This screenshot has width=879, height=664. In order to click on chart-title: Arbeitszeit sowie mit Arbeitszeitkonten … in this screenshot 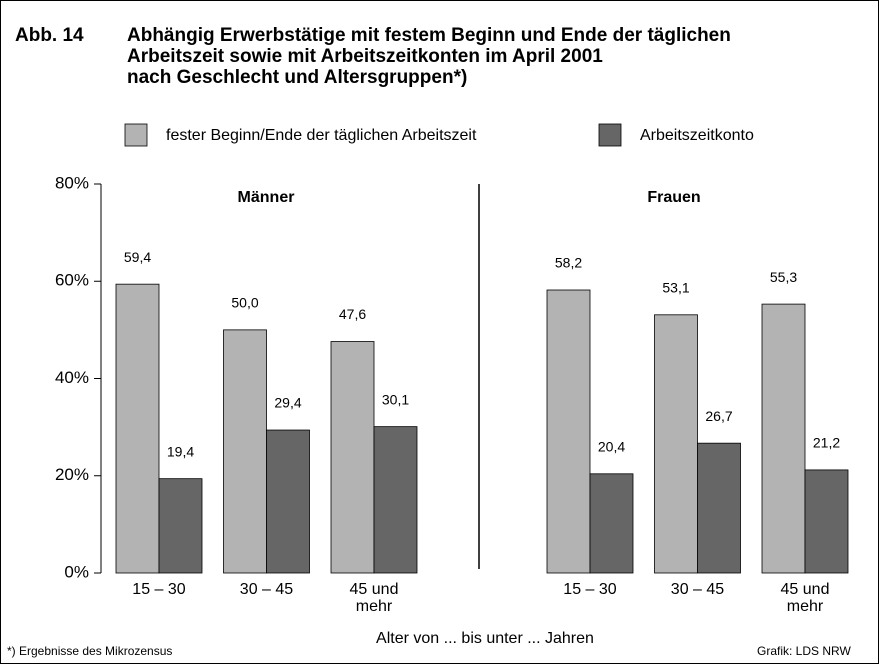, I will do `click(365, 56)`.